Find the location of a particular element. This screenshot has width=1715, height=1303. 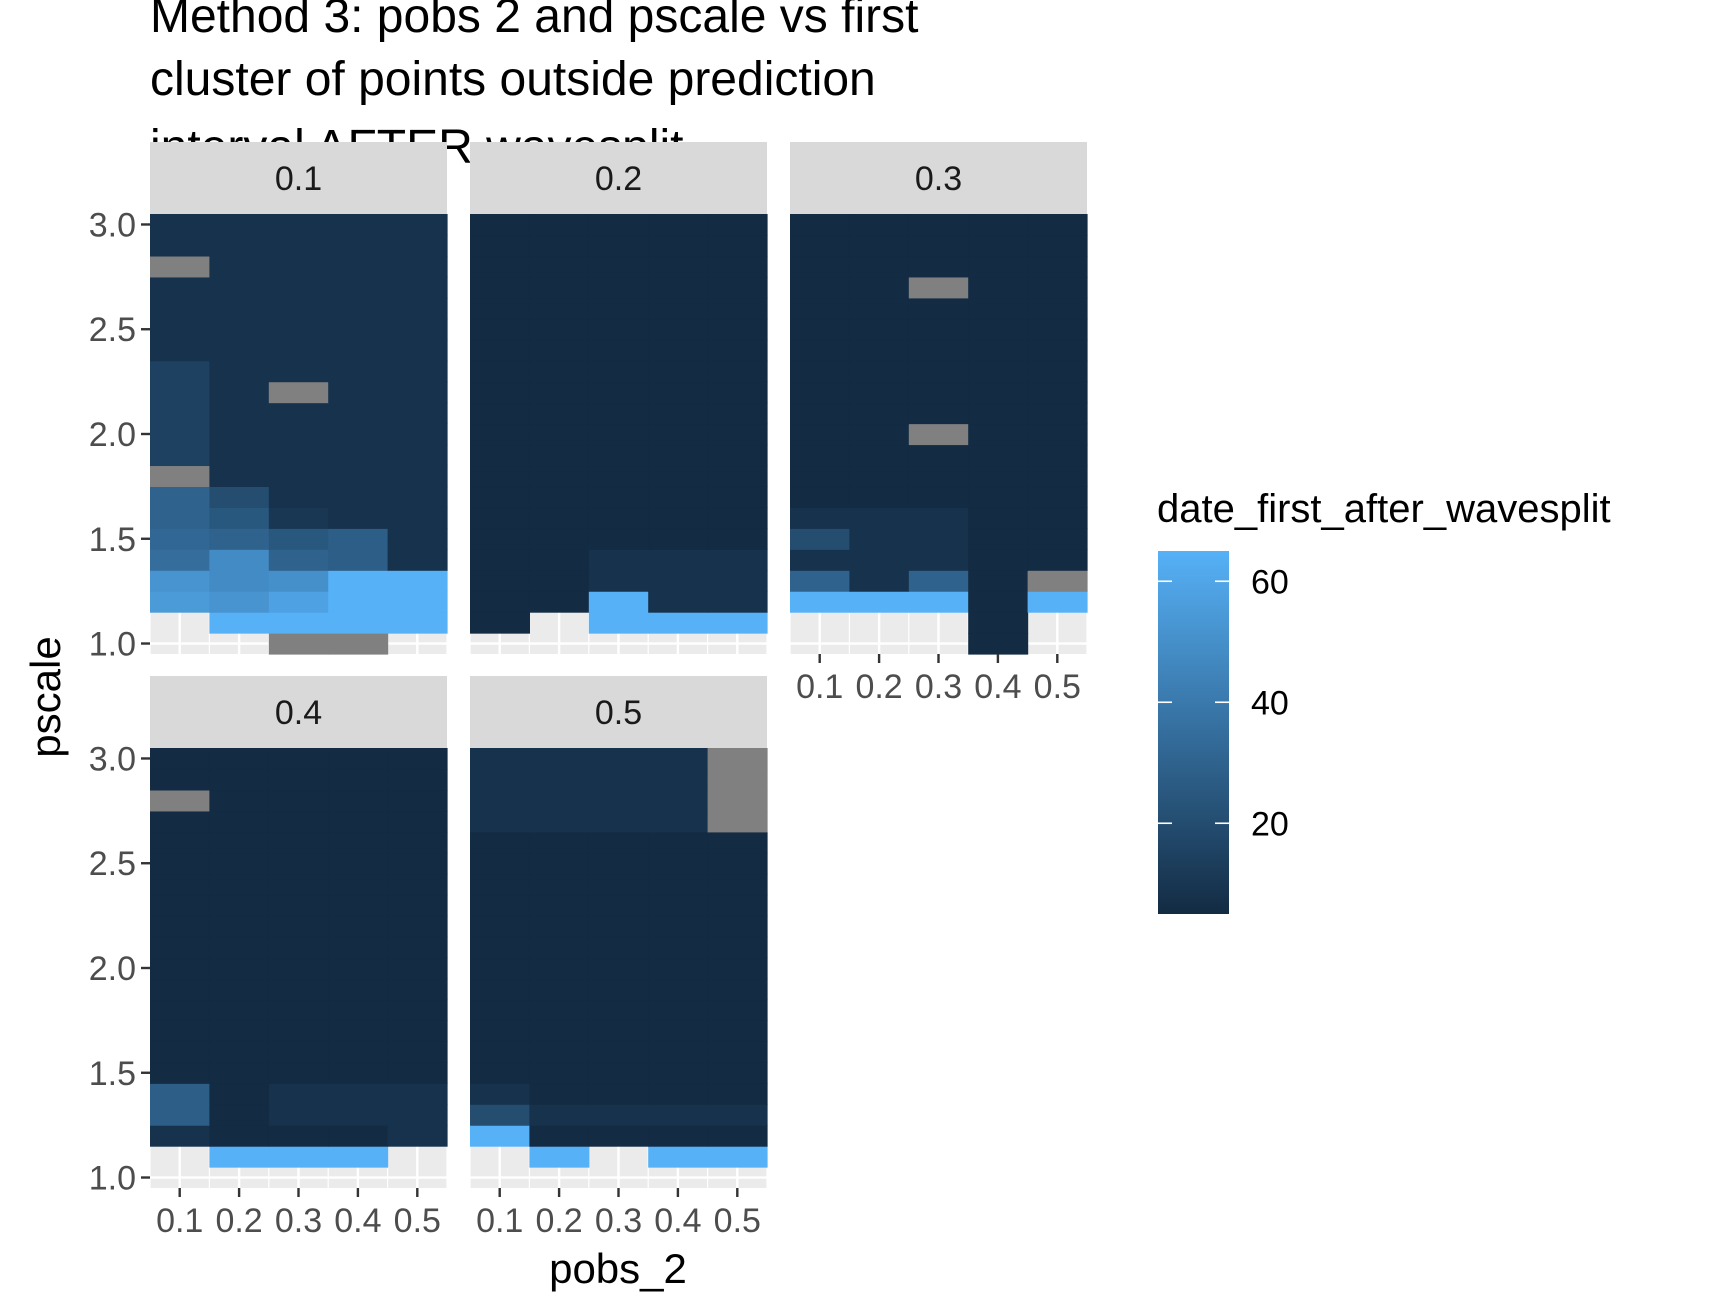

facet-strip is located at coordinates (618, 712).